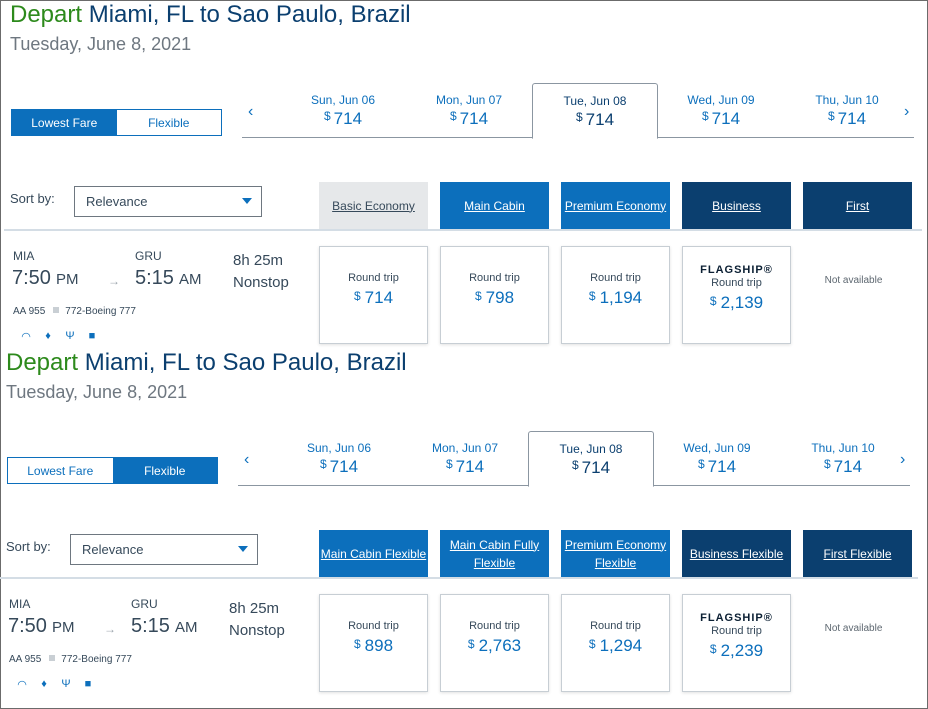  What do you see at coordinates (494, 205) in the screenshot?
I see `cabin-tab: Main Cabin` at bounding box center [494, 205].